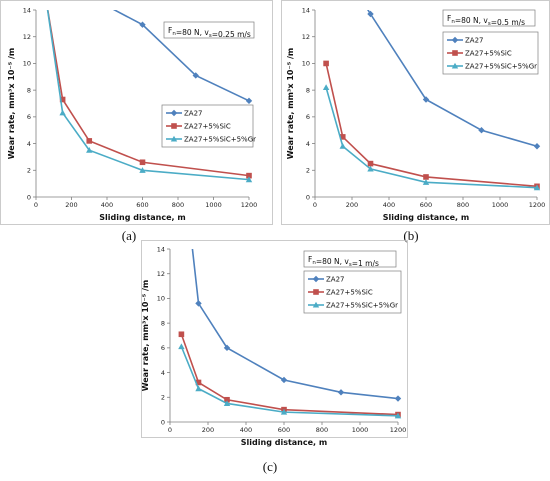  Describe the element at coordinates (410, 235) in the screenshot. I see `panel-caption-2: (b)` at that location.